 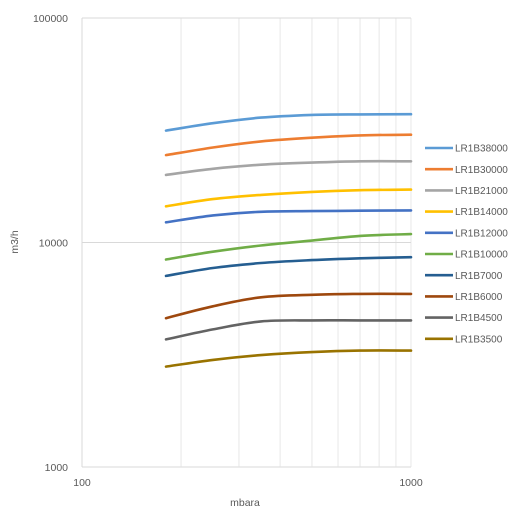 What do you see at coordinates (15, 242) in the screenshot?
I see `y-axis-label: m3/h` at bounding box center [15, 242].